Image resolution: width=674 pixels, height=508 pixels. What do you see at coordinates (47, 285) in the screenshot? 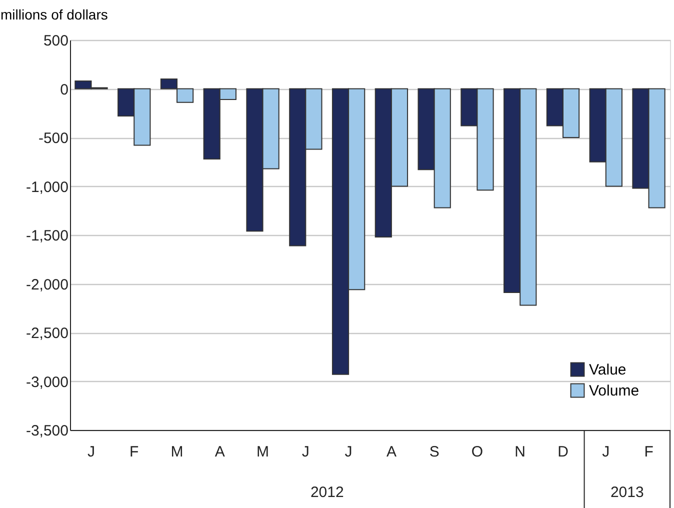
I see `y-tick-label: -2,000` at bounding box center [47, 285].